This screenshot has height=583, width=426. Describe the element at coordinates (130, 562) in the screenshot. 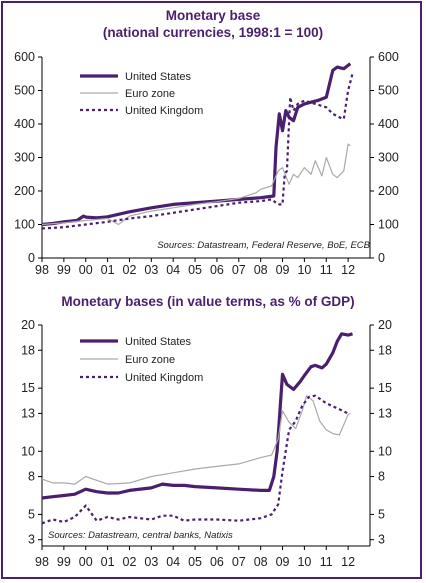

I see `chart2-x-tick-label: 02` at that location.